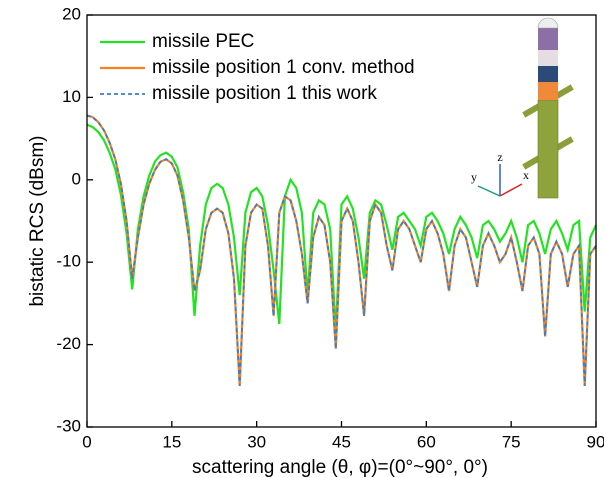  I want to click on nose, so click(548, 23).